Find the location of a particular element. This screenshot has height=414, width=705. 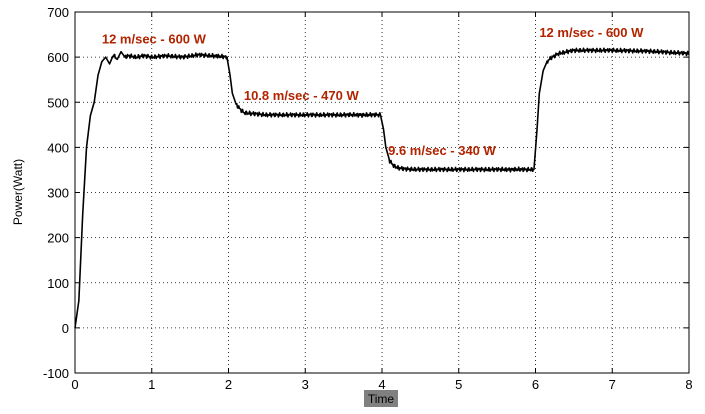

y-tick-label: 0 is located at coordinates (65, 328).